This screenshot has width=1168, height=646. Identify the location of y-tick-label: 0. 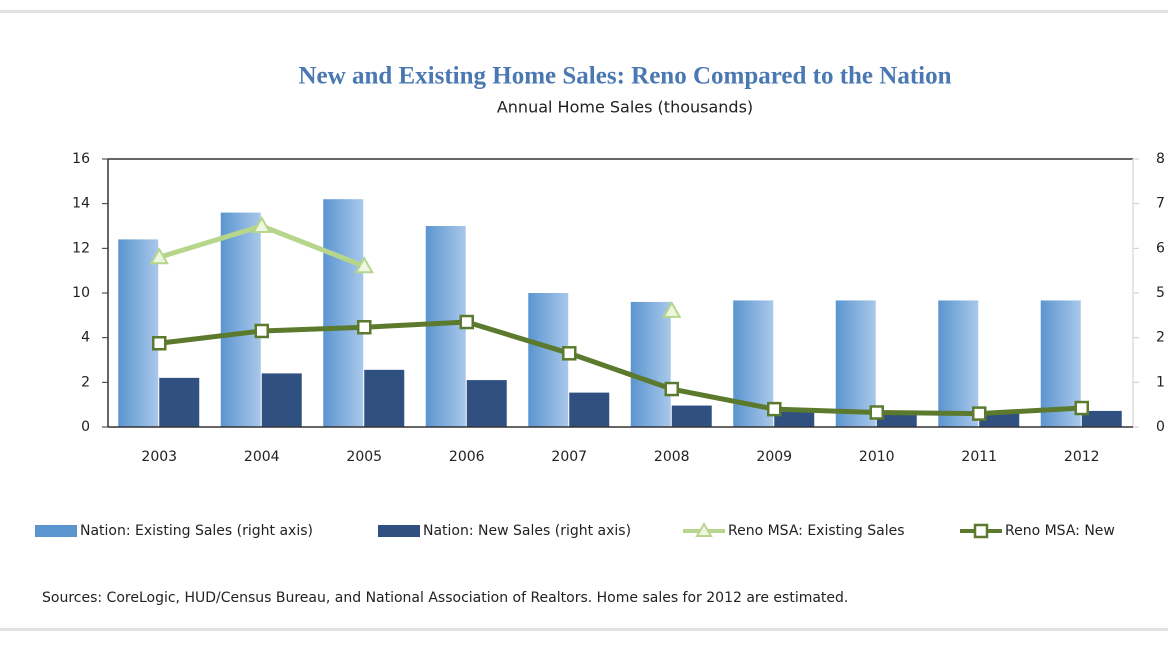
(85, 427).